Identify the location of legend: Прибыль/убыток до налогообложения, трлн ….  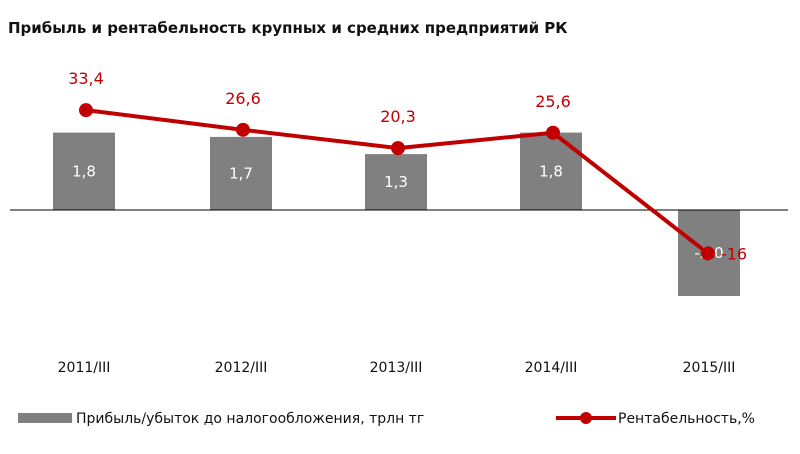
(386, 419).